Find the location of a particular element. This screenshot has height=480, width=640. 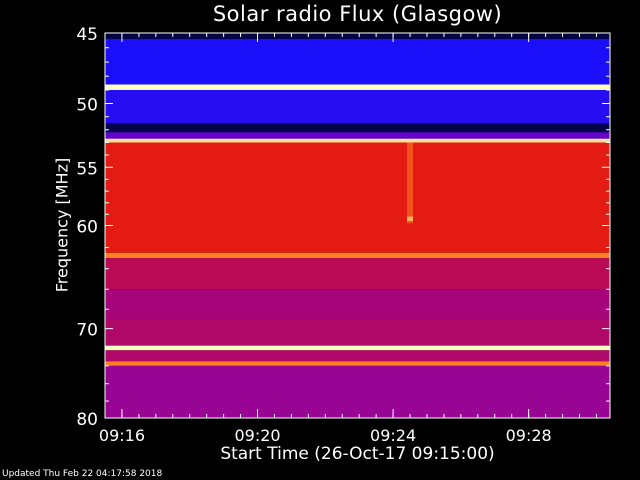

y-tick-label: 80 is located at coordinates (87, 420).